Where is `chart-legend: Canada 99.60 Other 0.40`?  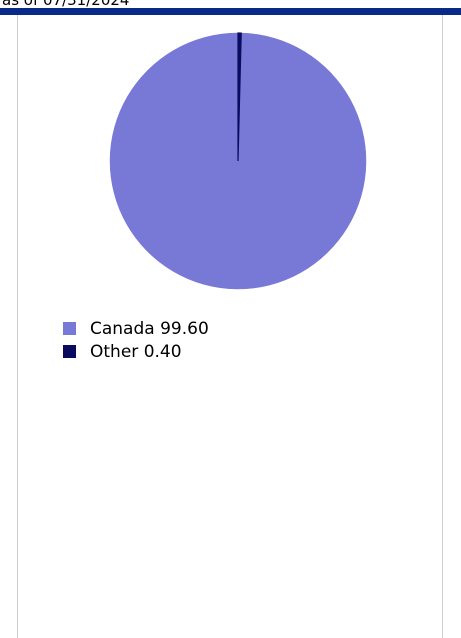 chart-legend: Canada 99.60 Other 0.40 is located at coordinates (136, 340).